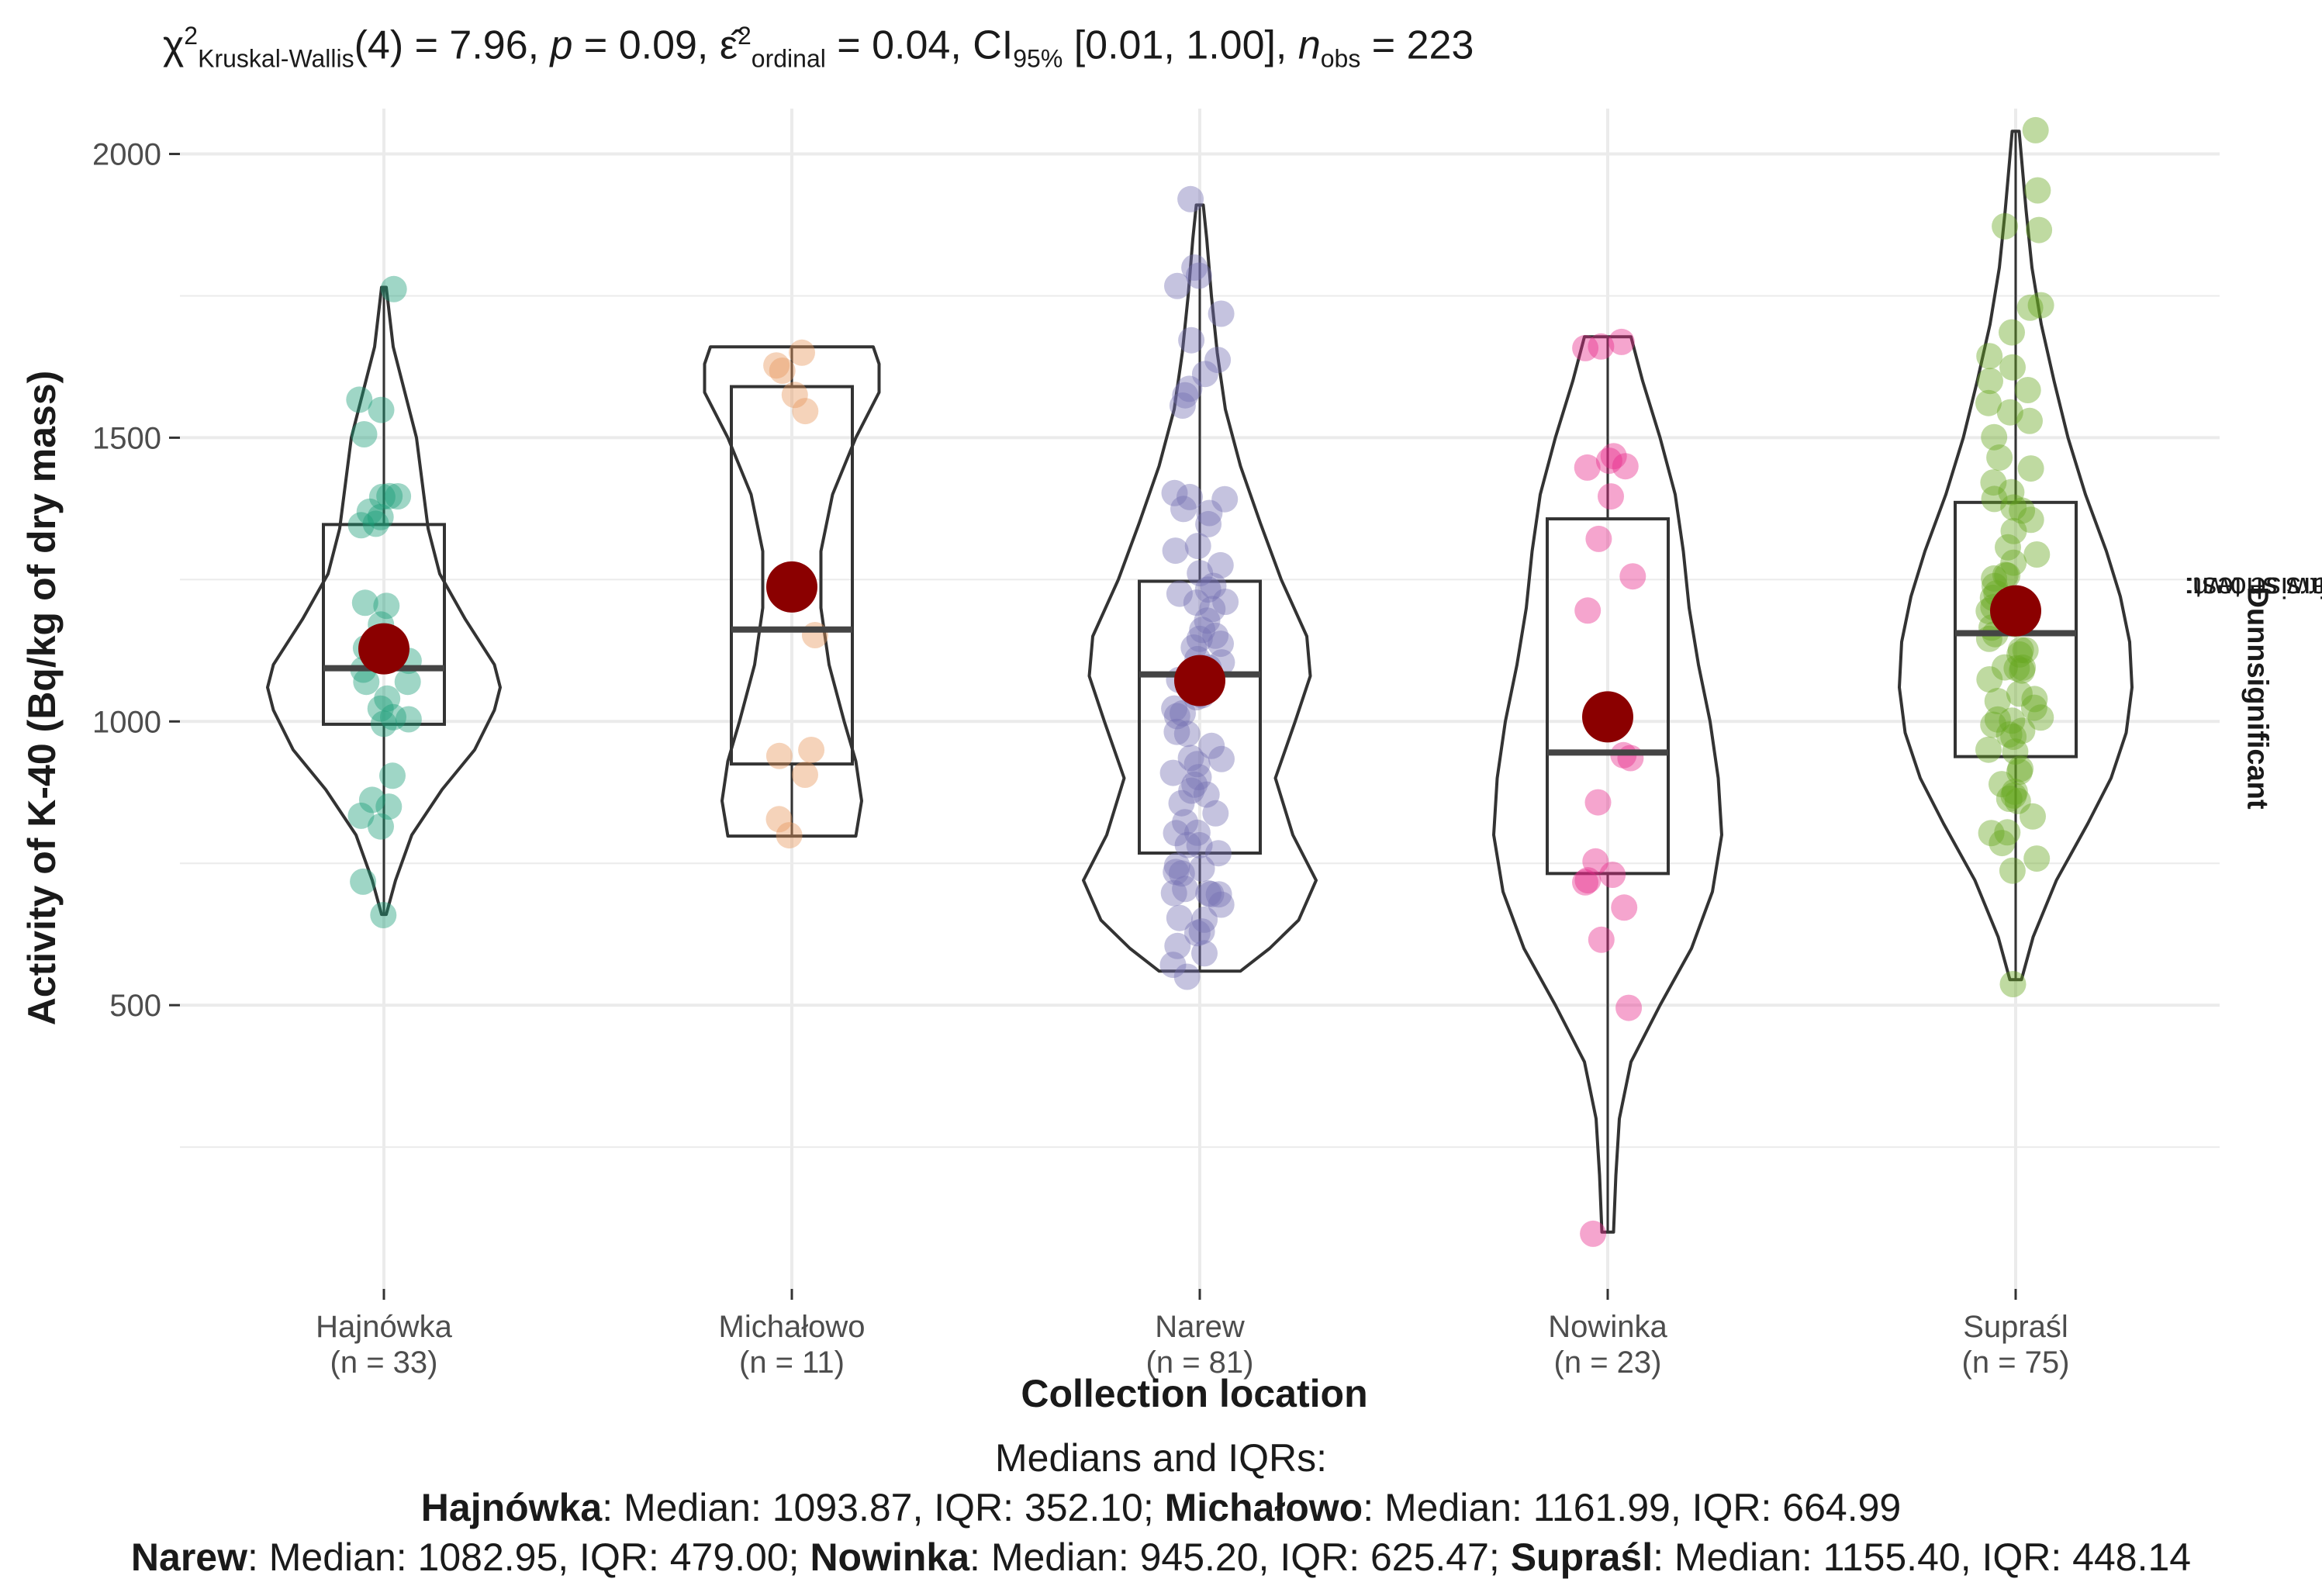 This screenshot has height=1596, width=2322. I want to click on right-caption-text2: , Bars shown:, so click(2253, 586).